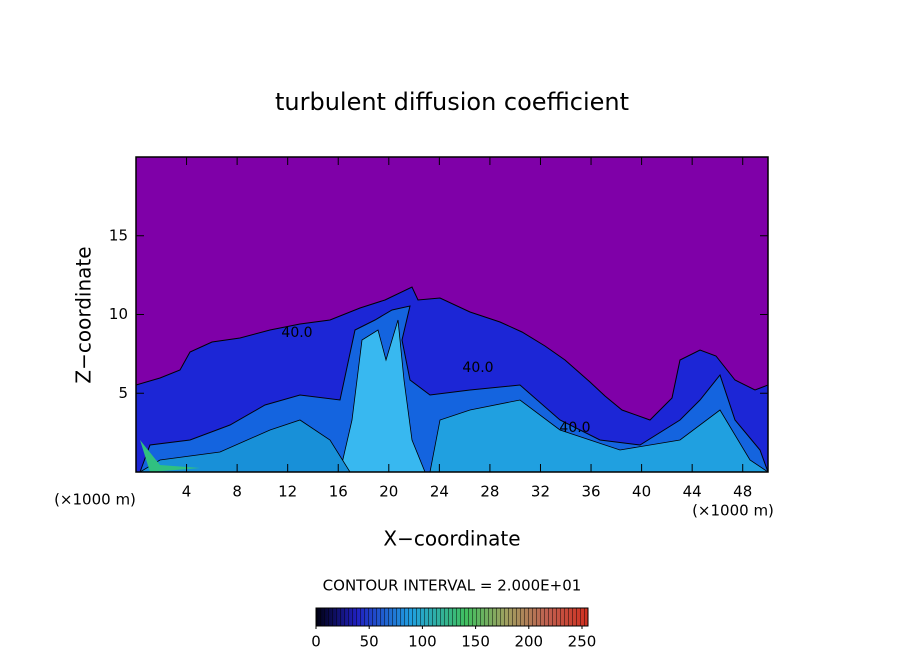 The height and width of the screenshot is (654, 904). Describe the element at coordinates (388, 492) in the screenshot. I see `x-tick-label: 20` at that location.